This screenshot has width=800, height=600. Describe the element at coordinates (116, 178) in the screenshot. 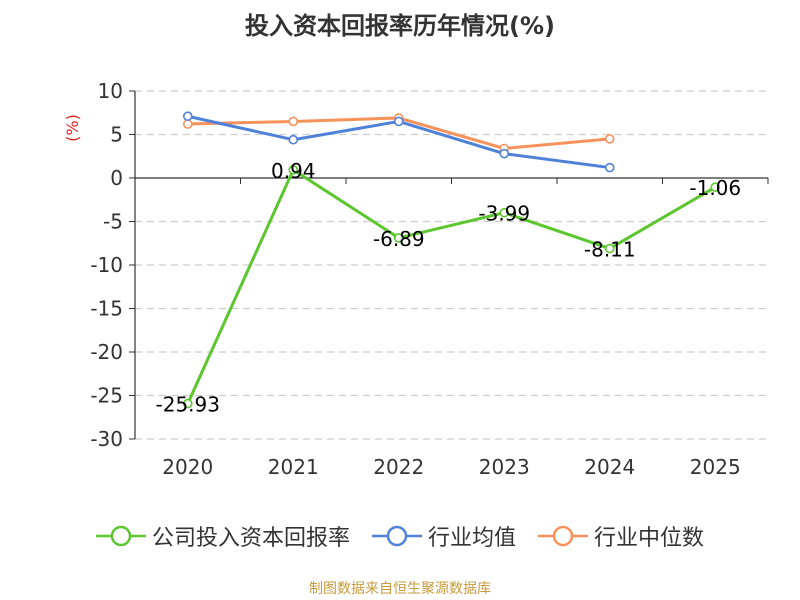

I see `y-tick-label: 0` at that location.